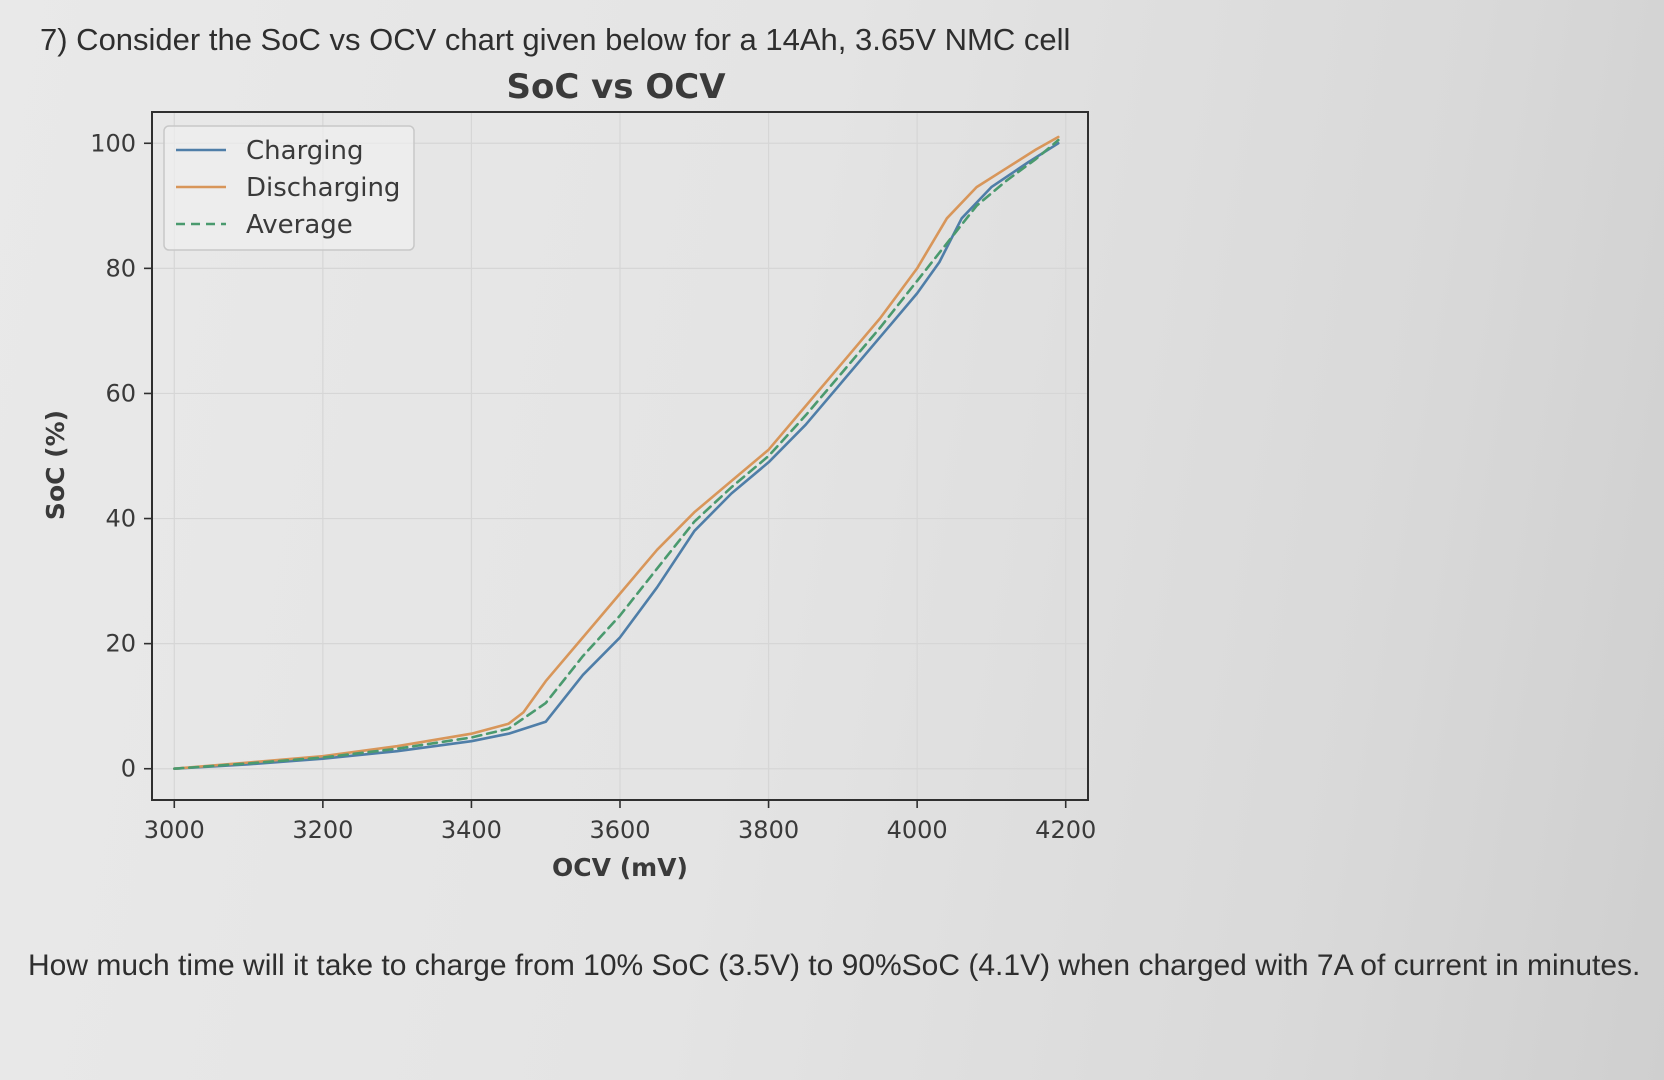 This screenshot has height=1080, width=1664. Describe the element at coordinates (305, 151) in the screenshot. I see `legend-label-charging: Charging` at that location.